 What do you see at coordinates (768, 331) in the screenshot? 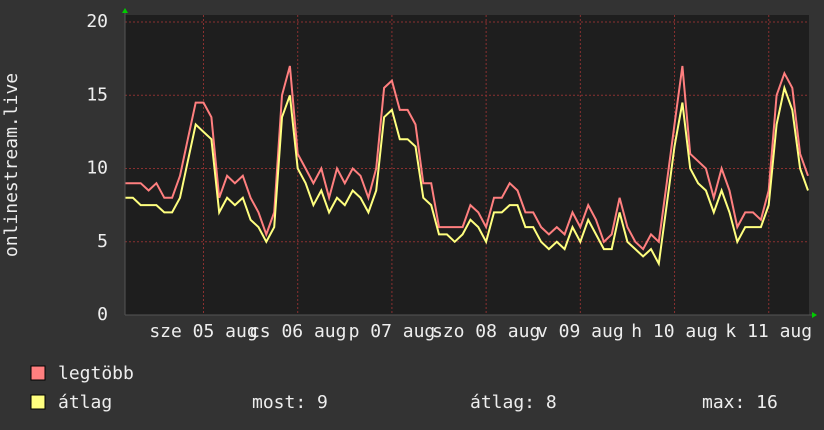
I see `x-tick-label: k 11 aug` at bounding box center [768, 331].